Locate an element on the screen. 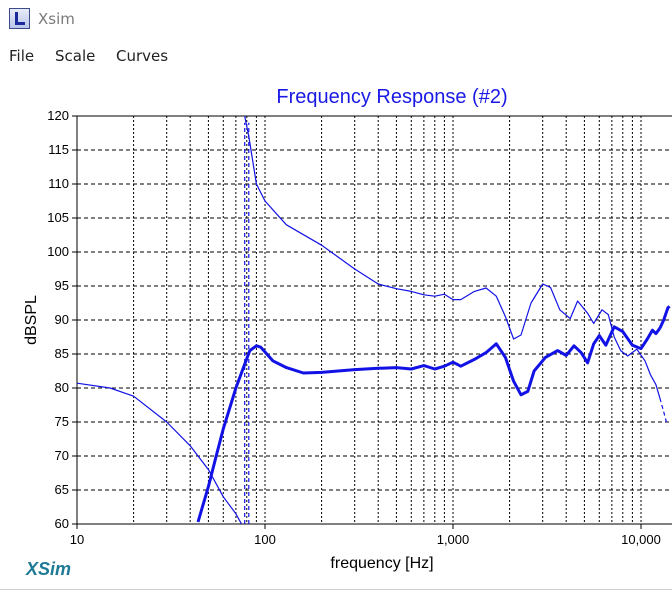 The image size is (672, 593). x-tick-label: 1,000 is located at coordinates (453, 539).